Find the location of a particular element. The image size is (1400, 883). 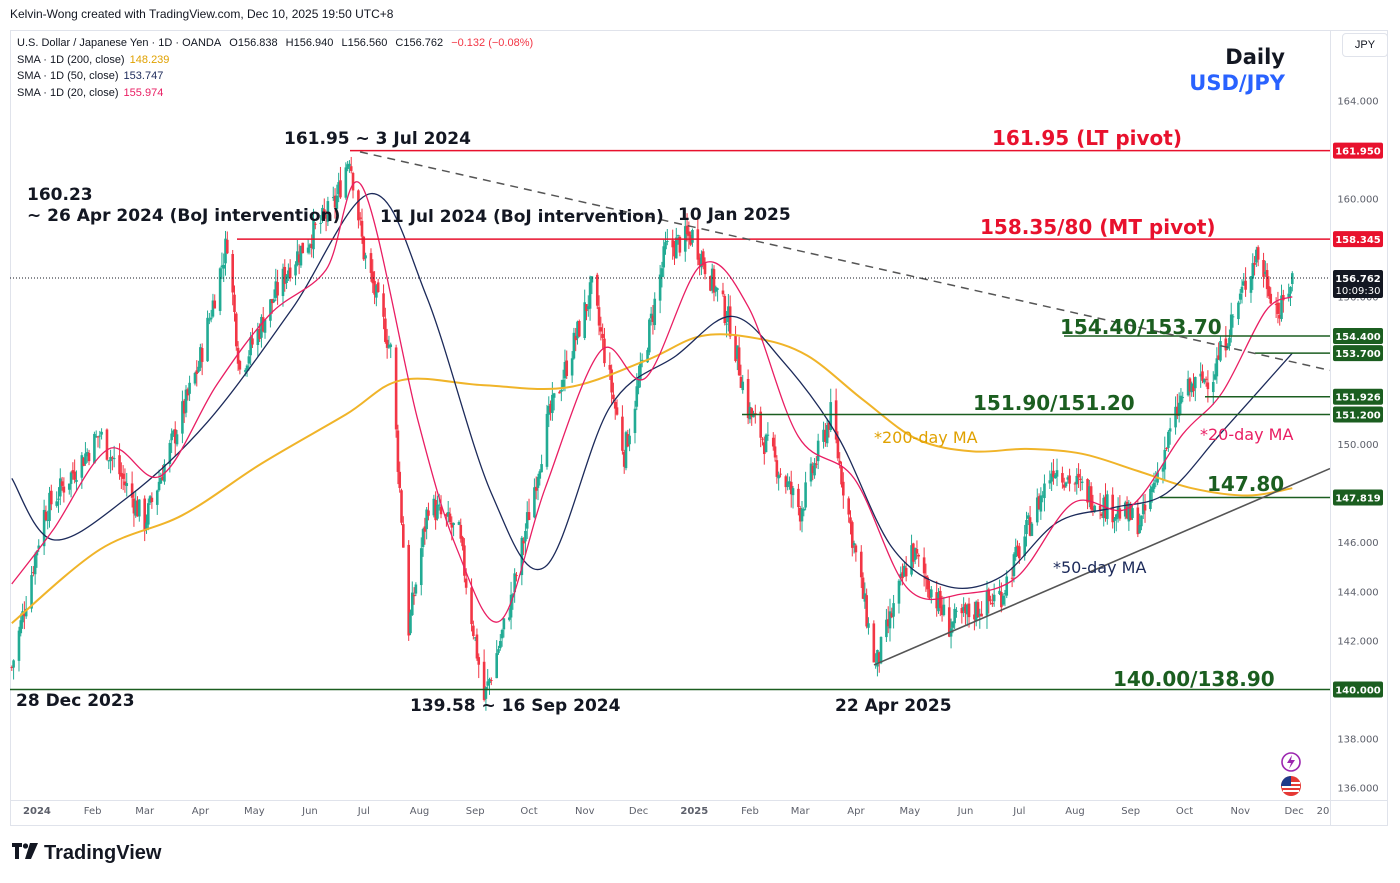

support-151-label: 151.90/151.20 is located at coordinates (1054, 403).